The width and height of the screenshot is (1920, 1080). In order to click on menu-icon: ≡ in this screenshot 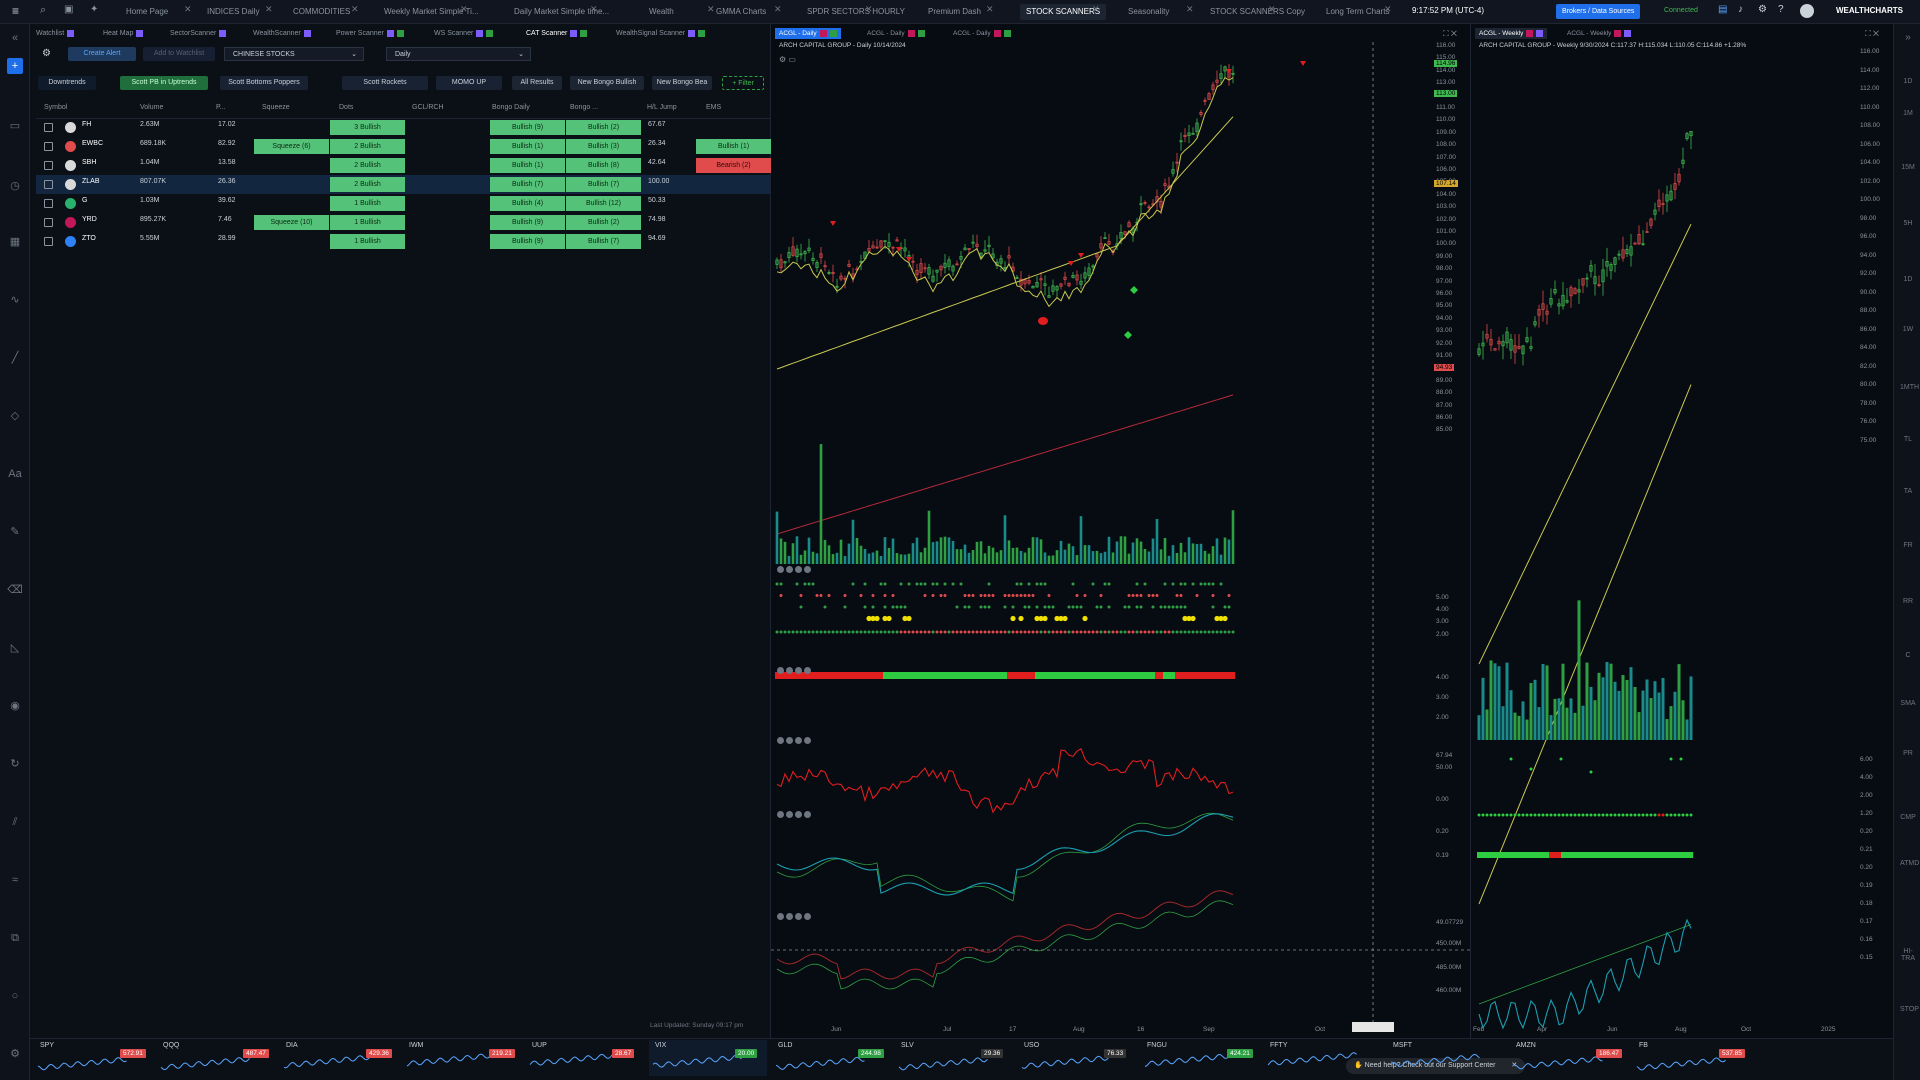, I will do `click(16, 11)`.